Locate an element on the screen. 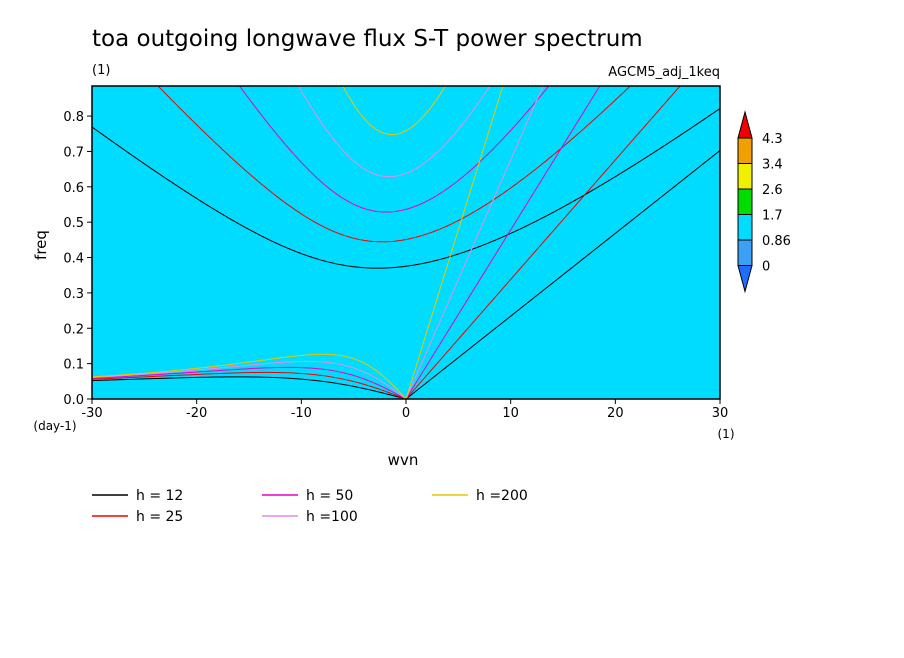 This screenshot has height=658, width=904. x-tick-label: -10 is located at coordinates (301, 413).